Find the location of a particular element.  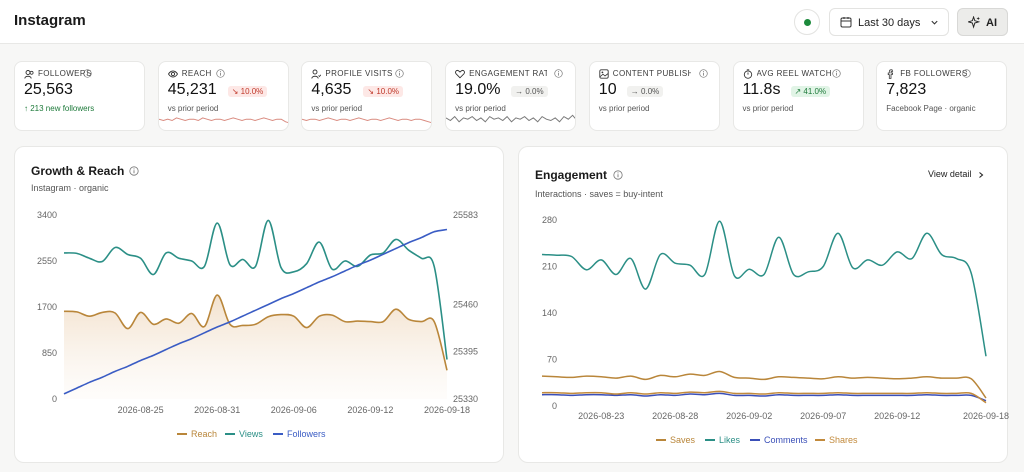

y-axis-tick-label: 25460 is located at coordinates (465, 304).